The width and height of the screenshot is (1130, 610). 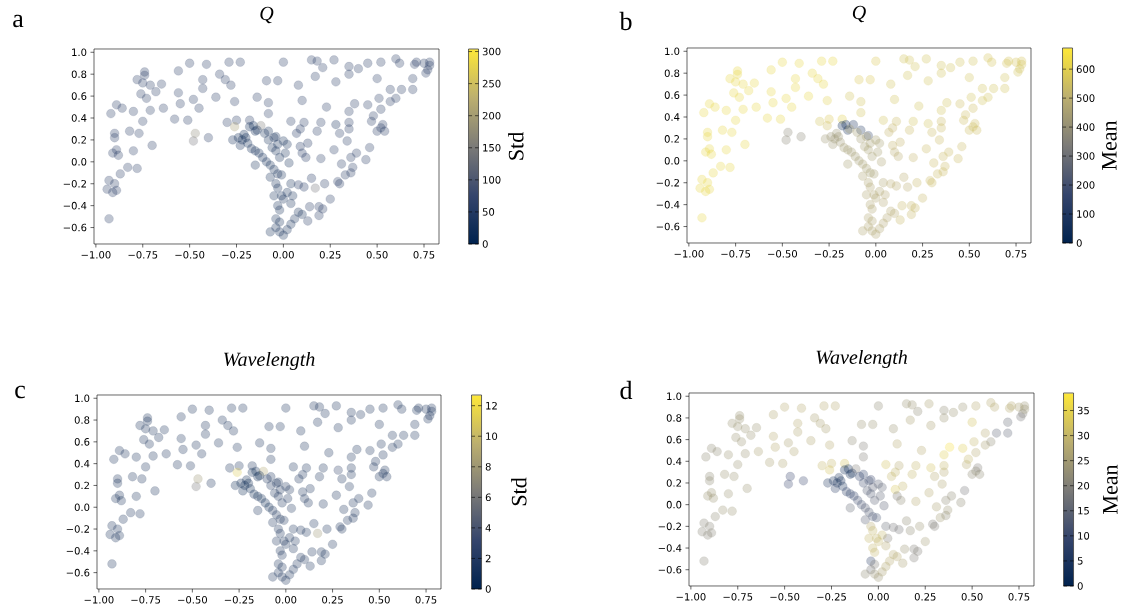 What do you see at coordinates (492, 147) in the screenshot?
I see `color-bar-label: 150` at bounding box center [492, 147].